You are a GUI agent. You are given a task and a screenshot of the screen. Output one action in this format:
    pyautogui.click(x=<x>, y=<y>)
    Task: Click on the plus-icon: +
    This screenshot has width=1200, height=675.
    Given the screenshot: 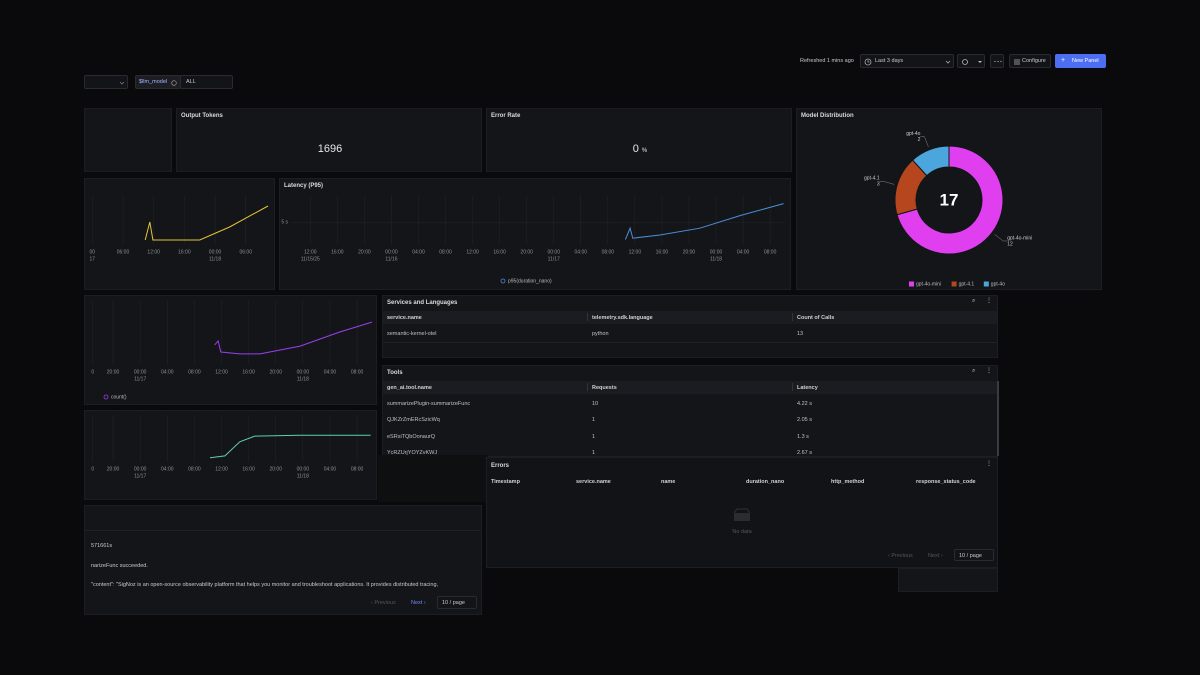 What is the action you would take?
    pyautogui.click(x=1063, y=60)
    